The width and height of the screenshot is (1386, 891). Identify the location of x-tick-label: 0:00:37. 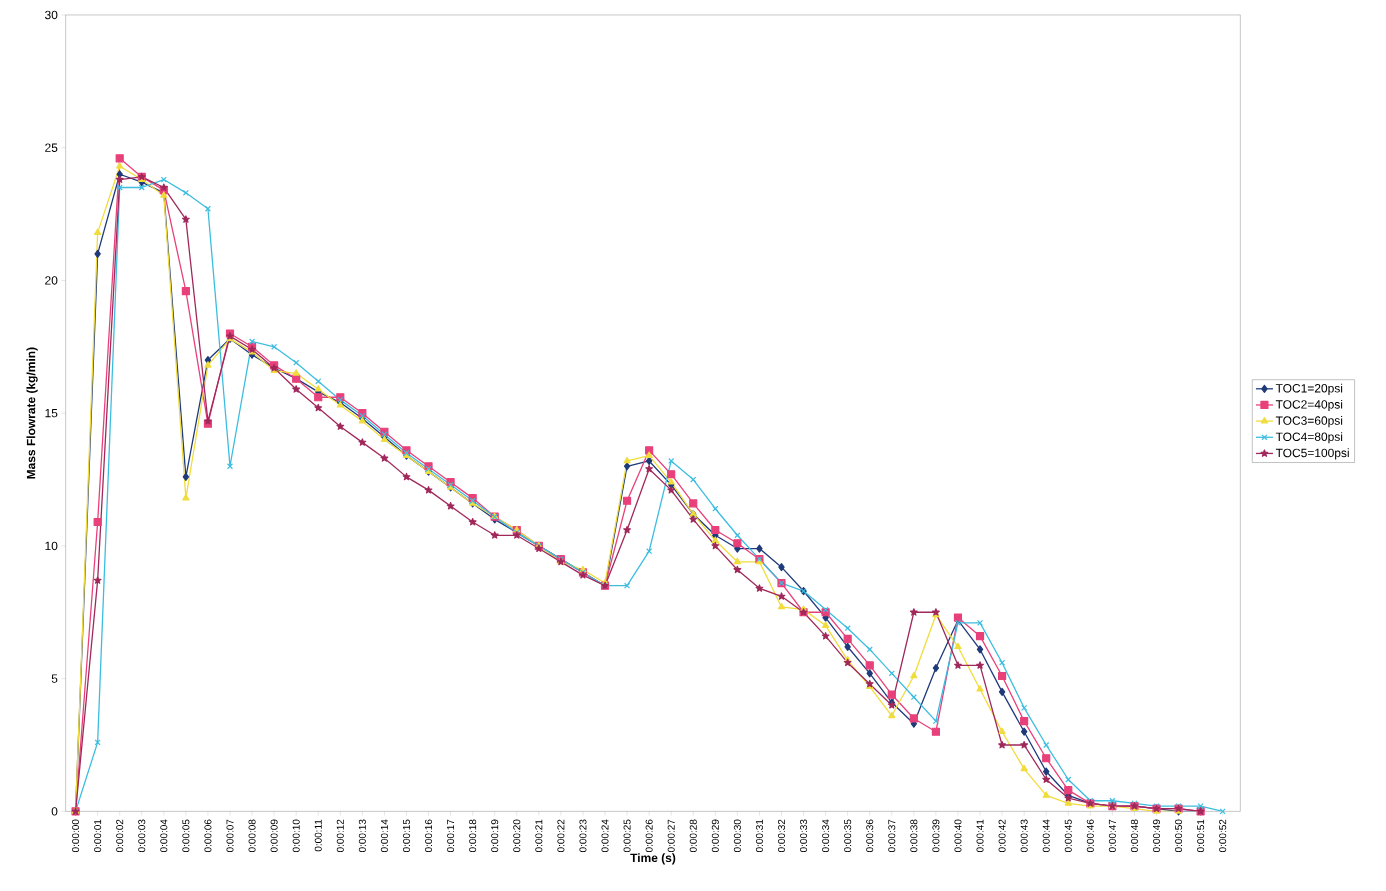
(892, 835).